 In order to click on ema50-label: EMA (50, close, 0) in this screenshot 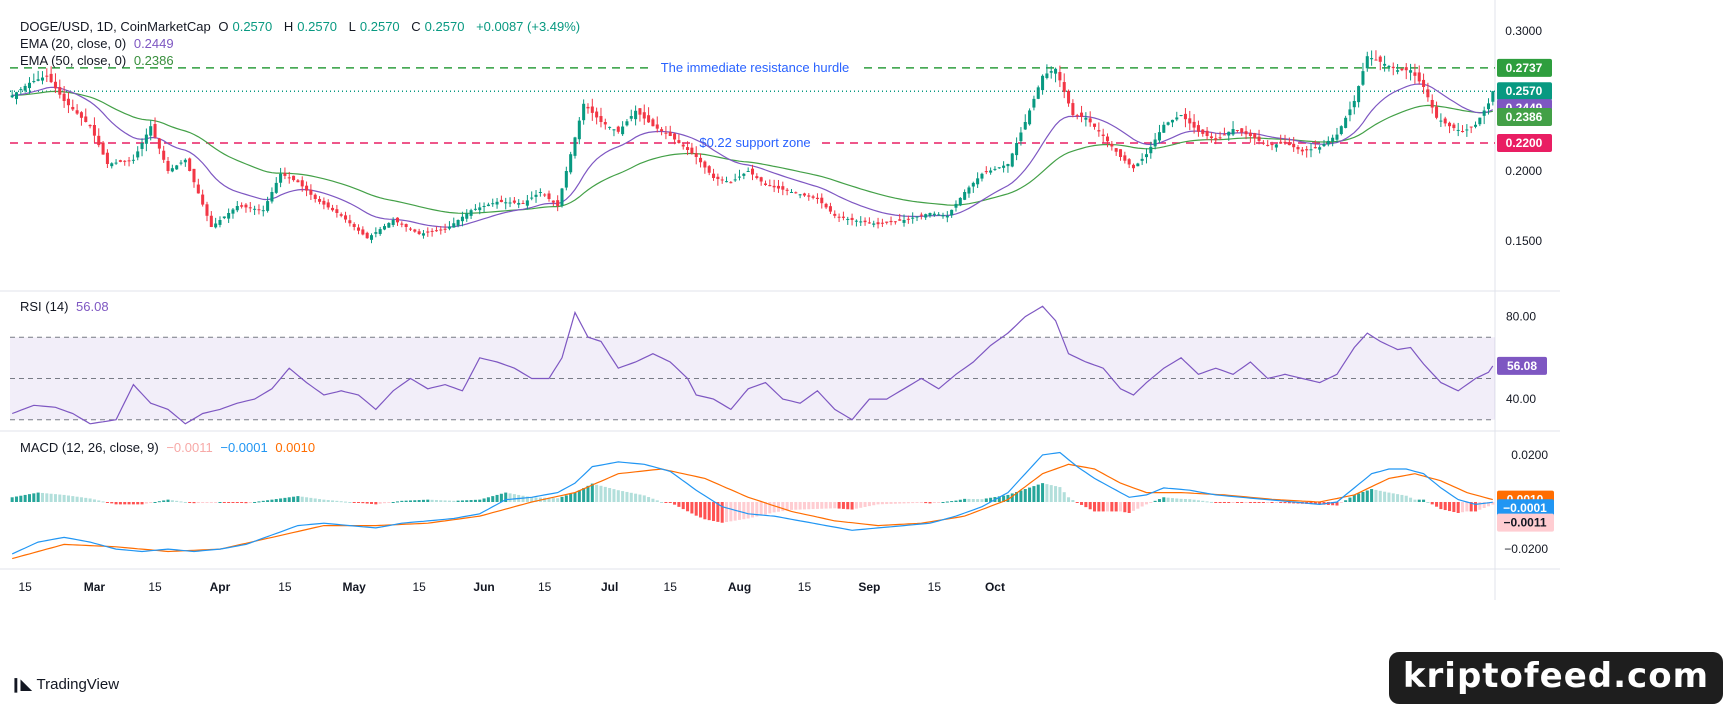, I will do `click(73, 60)`.